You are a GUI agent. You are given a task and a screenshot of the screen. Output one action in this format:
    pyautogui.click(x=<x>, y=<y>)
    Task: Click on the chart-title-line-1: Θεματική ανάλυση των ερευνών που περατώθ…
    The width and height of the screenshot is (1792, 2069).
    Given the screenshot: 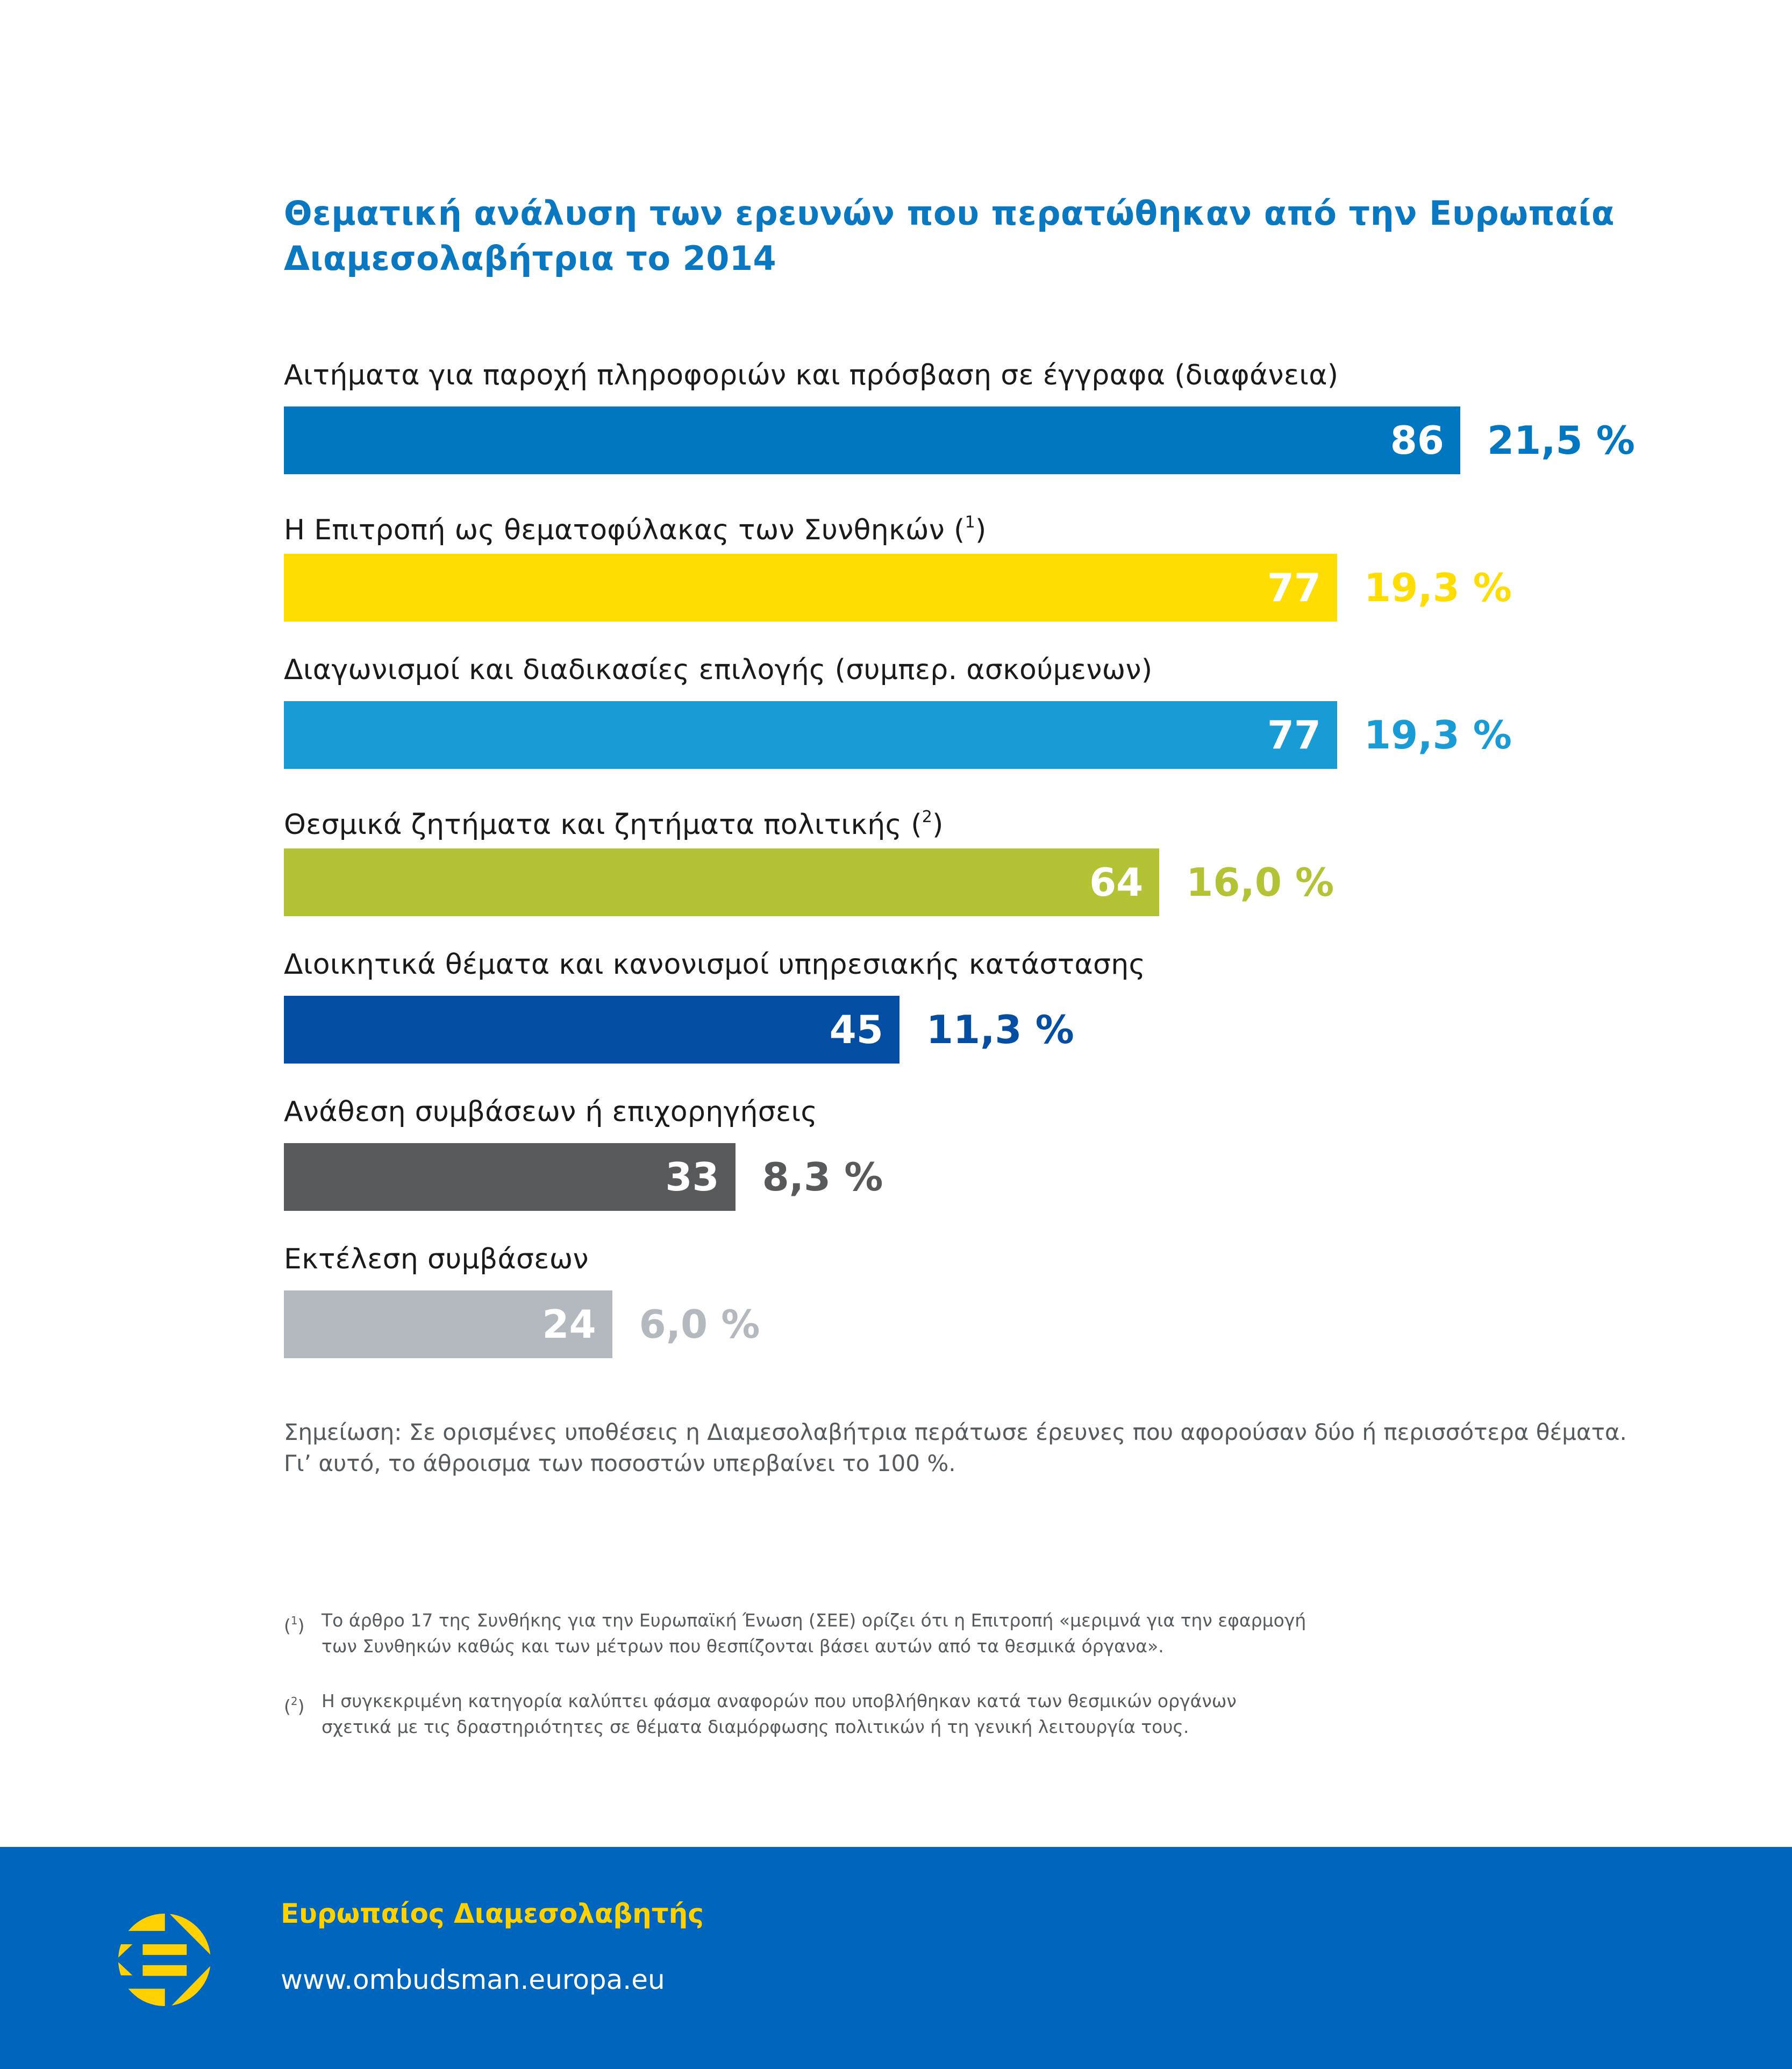 What is the action you would take?
    pyautogui.click(x=950, y=213)
    